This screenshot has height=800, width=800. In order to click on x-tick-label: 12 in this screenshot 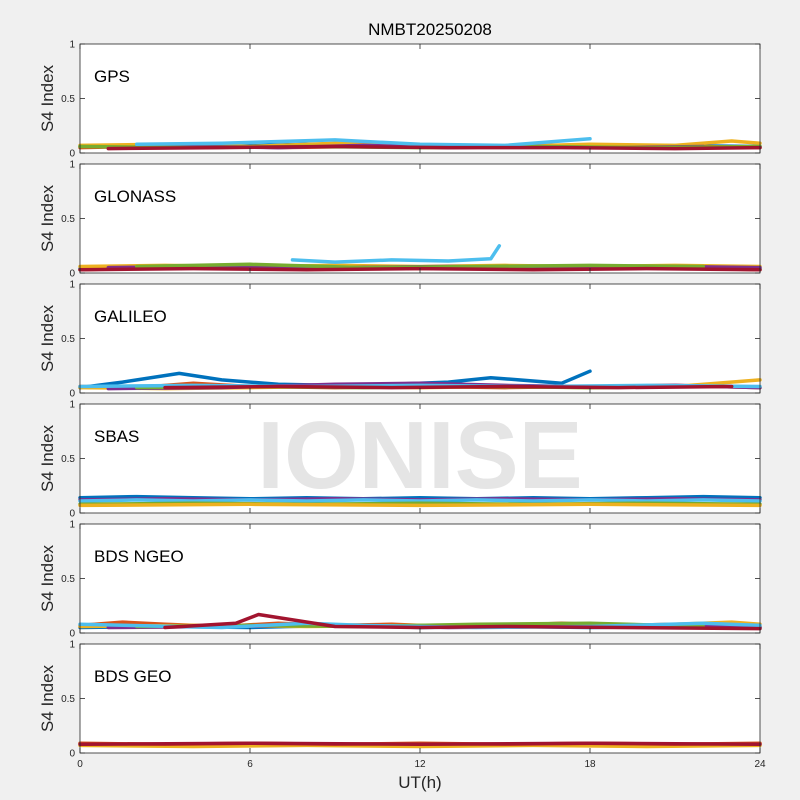, I will do `click(420, 764)`.